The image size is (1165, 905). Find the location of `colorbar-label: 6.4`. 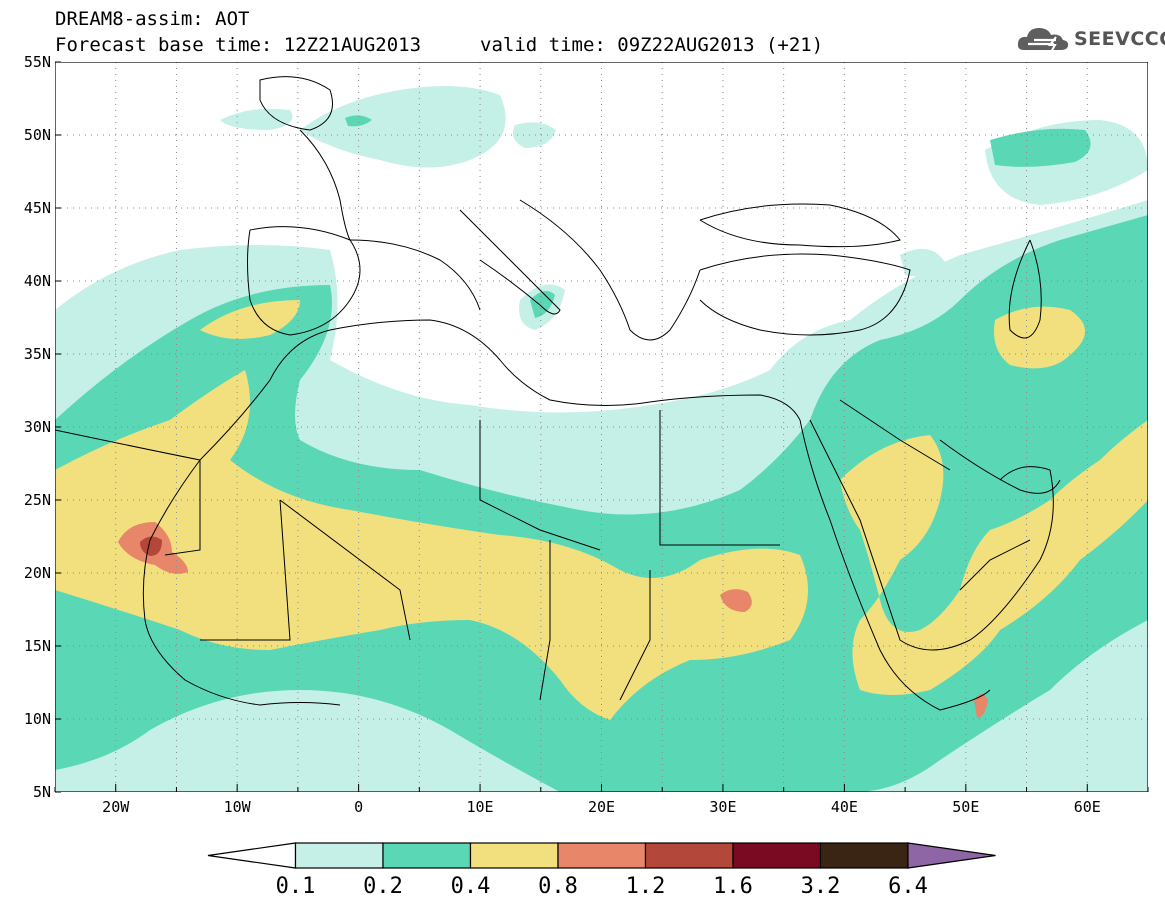

colorbar-label: 6.4 is located at coordinates (908, 886).